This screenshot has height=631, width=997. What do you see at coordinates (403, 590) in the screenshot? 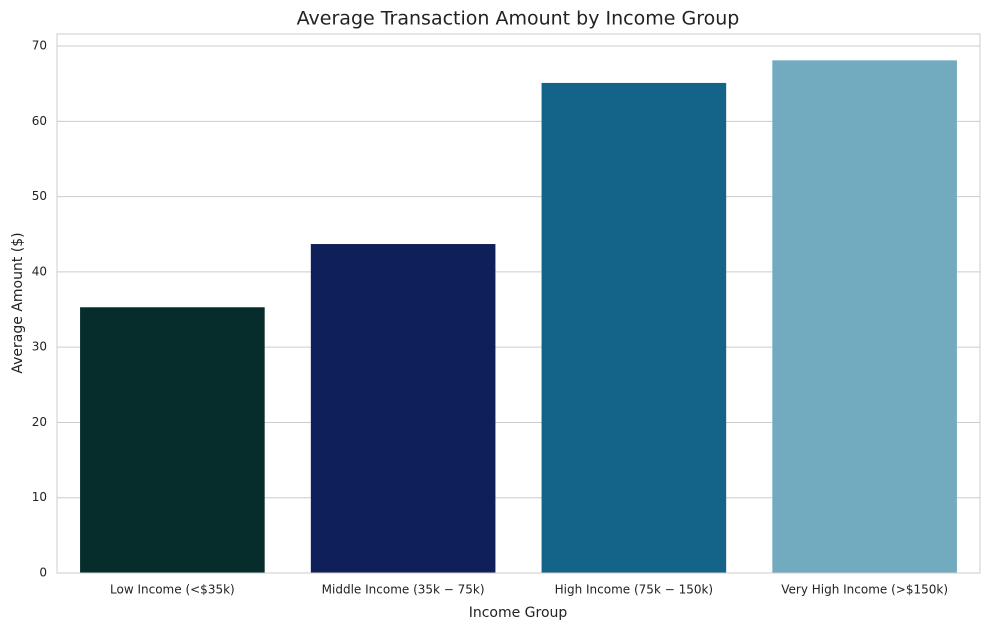
I see `x-tick-label: Middle Income (35k − 75k)` at bounding box center [403, 590].